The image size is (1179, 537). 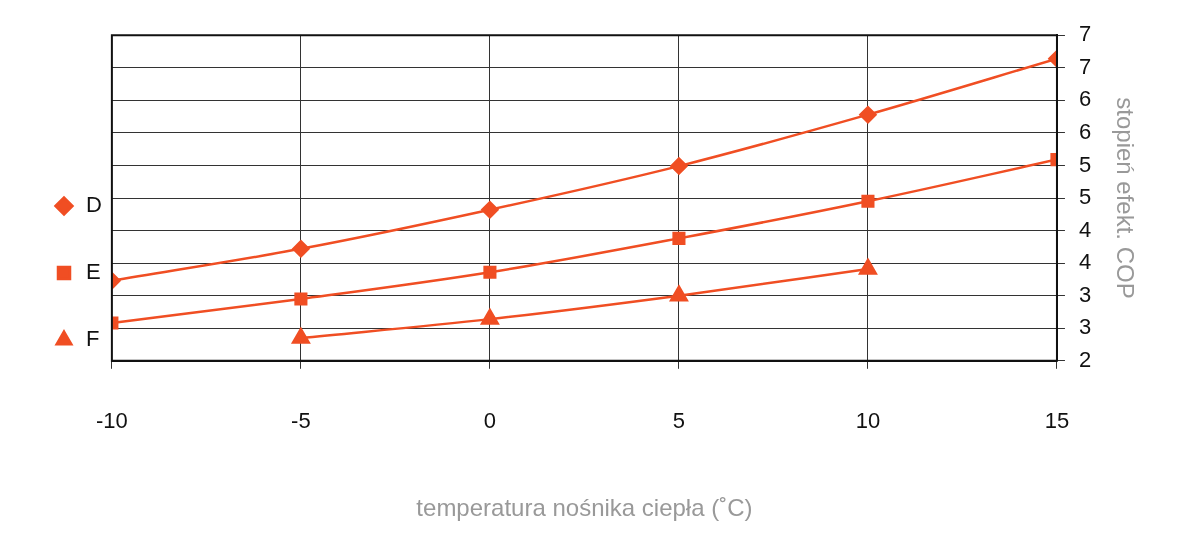 I want to click on x-tick-label: 5, so click(x=679, y=421).